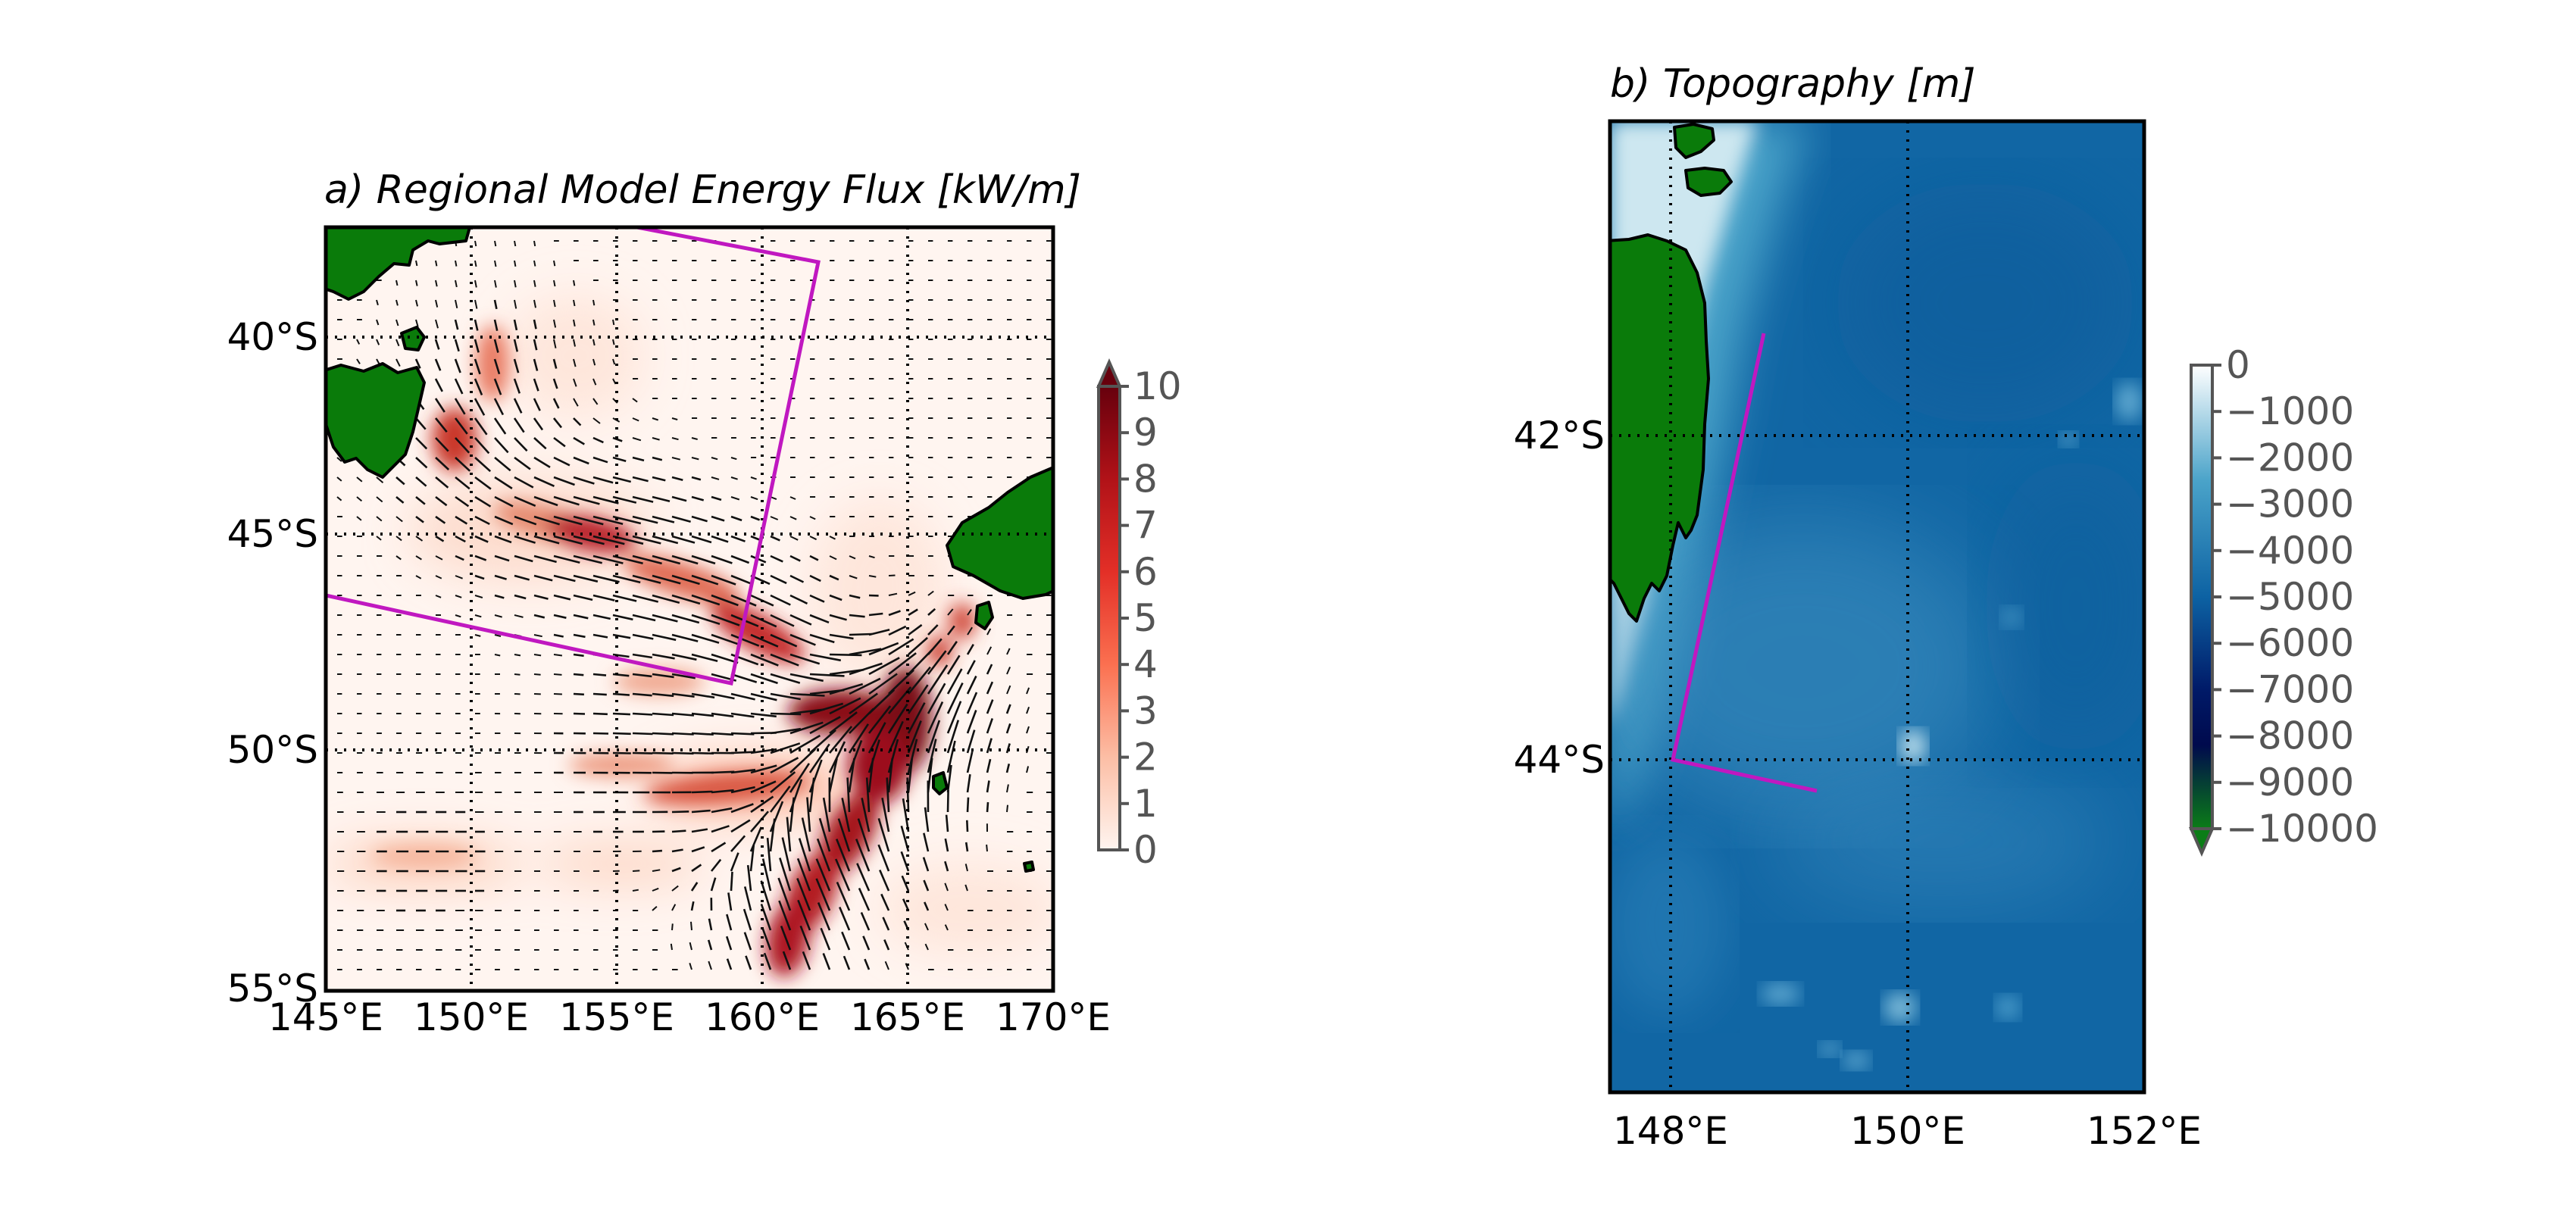 This screenshot has width=2576, height=1212. Describe the element at coordinates (941, 783) in the screenshot. I see `auckland-islands` at that location.